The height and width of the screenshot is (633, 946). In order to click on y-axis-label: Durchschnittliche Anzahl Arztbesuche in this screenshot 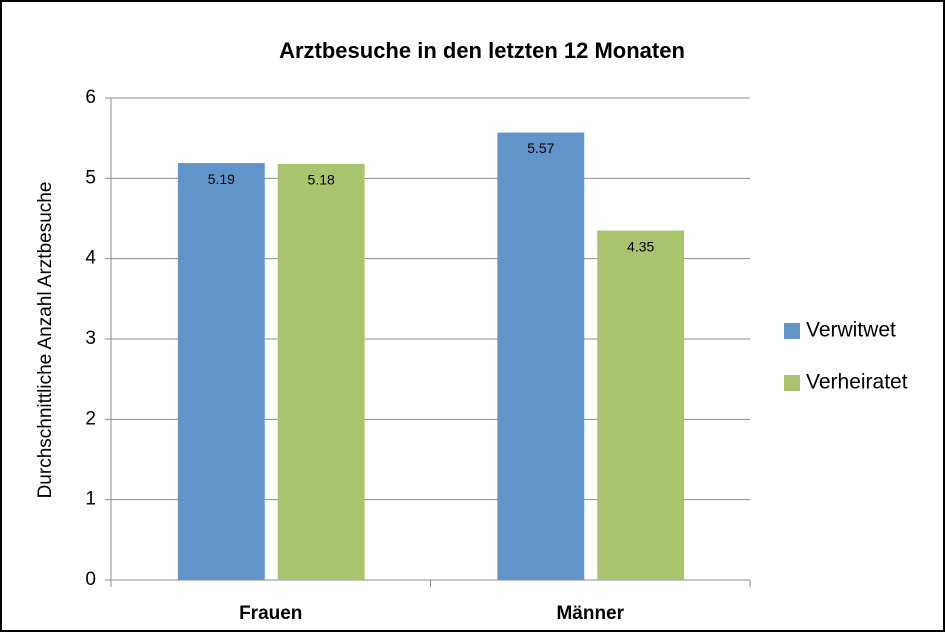, I will do `click(45, 340)`.